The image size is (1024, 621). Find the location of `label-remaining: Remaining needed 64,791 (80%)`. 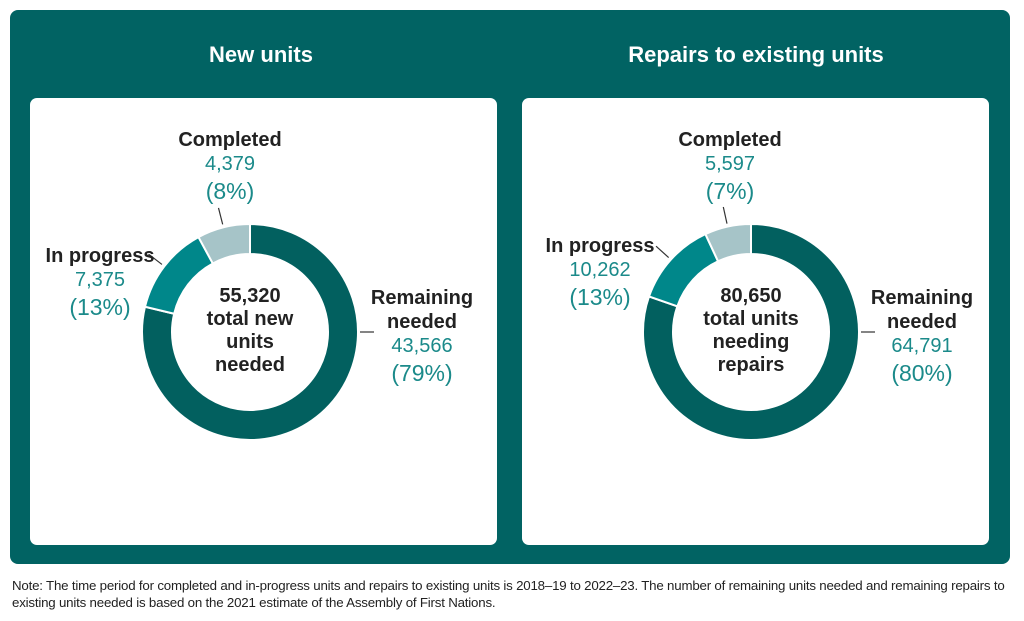

label-remaining: Remaining needed 64,791 (80%) is located at coordinates (922, 337).